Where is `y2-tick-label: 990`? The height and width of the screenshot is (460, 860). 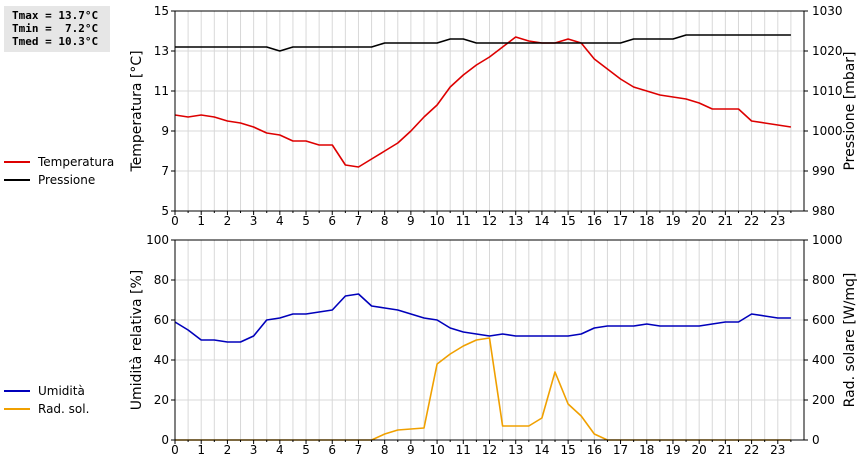 y2-tick-label: 990 is located at coordinates (823, 171).